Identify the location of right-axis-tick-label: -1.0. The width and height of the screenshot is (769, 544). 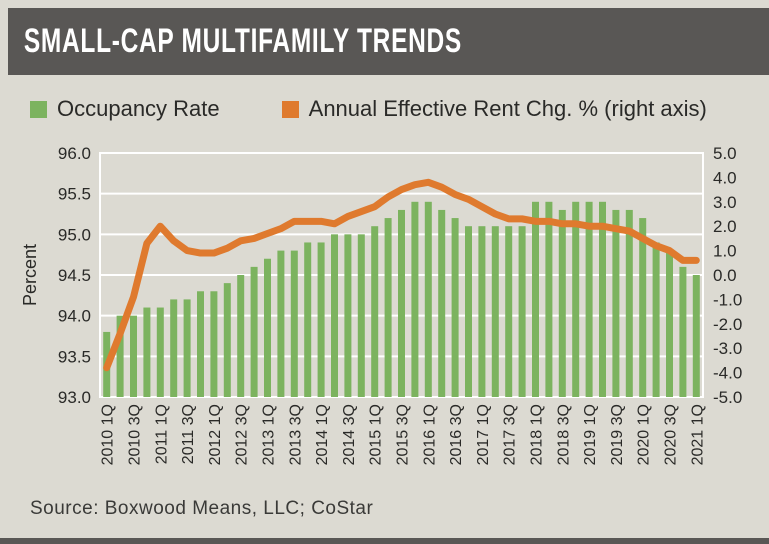
(727, 299).